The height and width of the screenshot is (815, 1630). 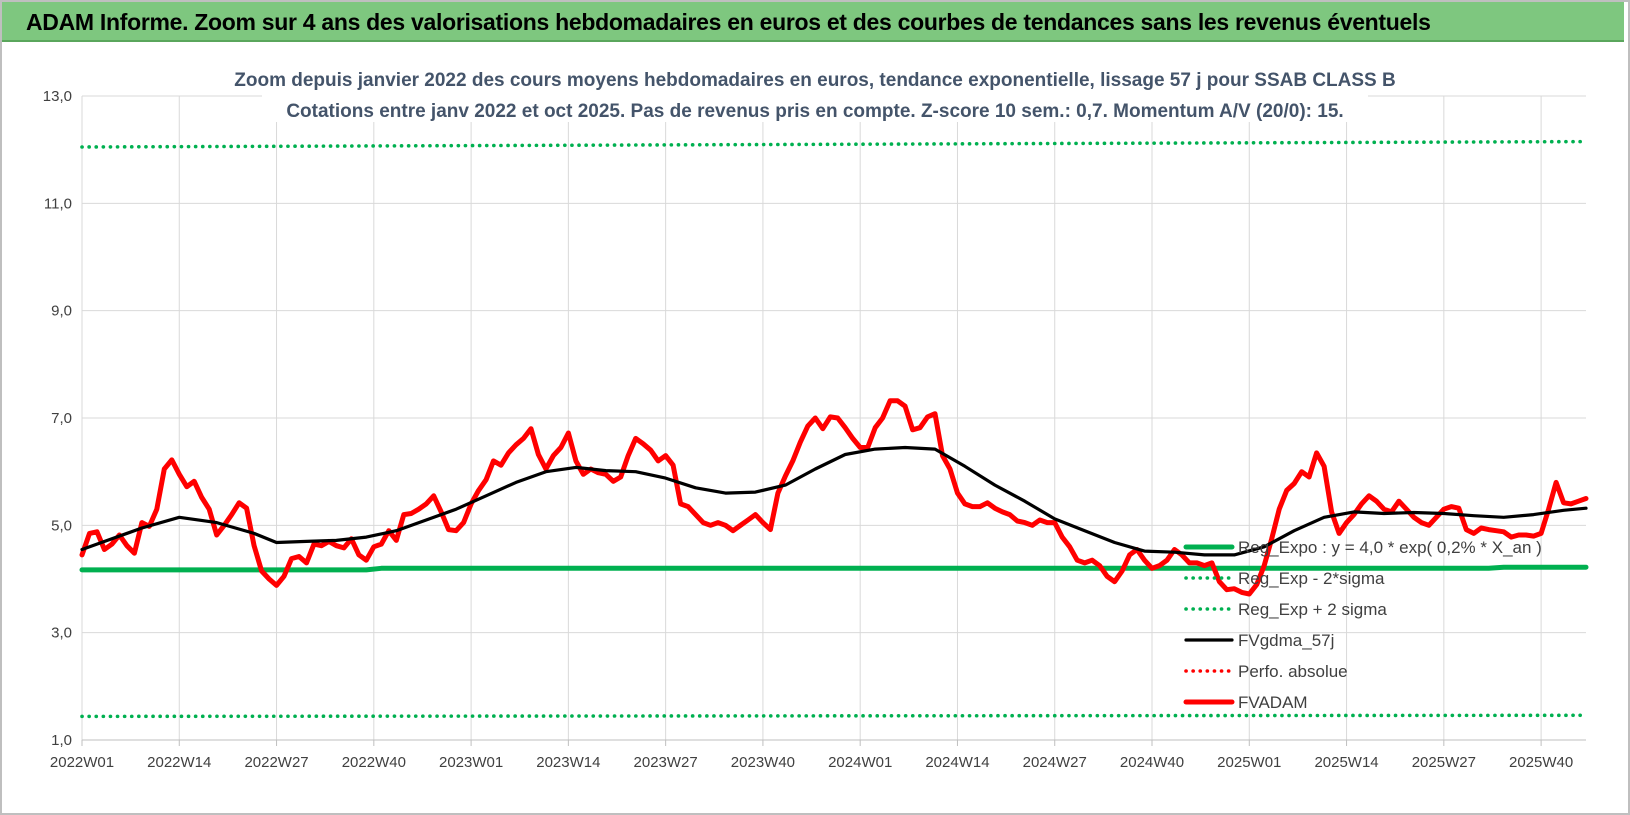 I want to click on y-tick-label: 7,0, so click(x=61, y=418).